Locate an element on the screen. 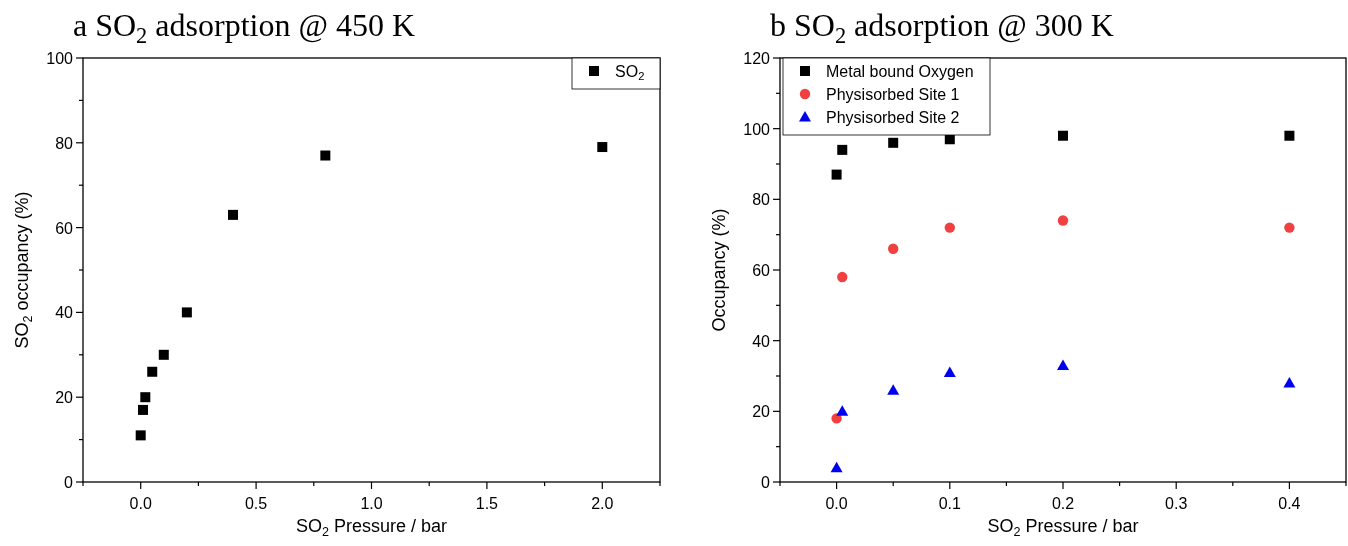 Image resolution: width=1348 pixels, height=546 pixels. y-tick-label: 120 is located at coordinates (757, 58).